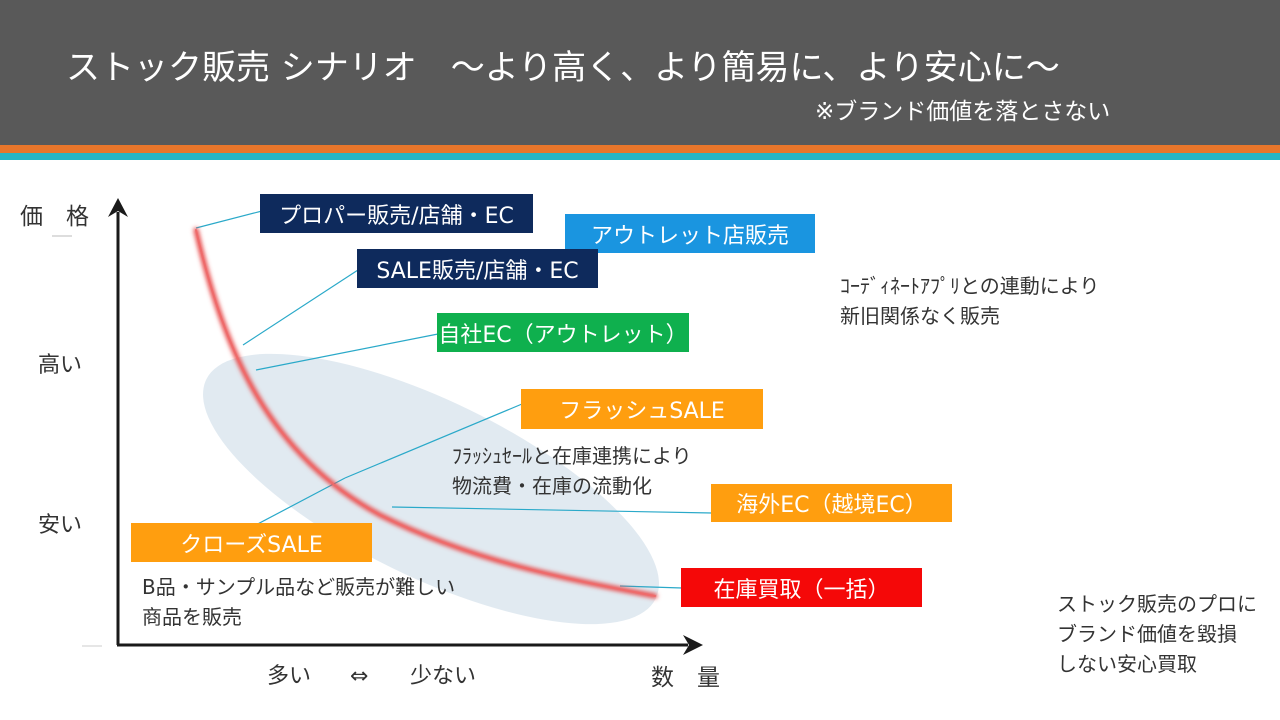 The width and height of the screenshot is (1280, 720). I want to click on box-proper-sales: プロパー販売/店舗・EC, so click(396, 213).